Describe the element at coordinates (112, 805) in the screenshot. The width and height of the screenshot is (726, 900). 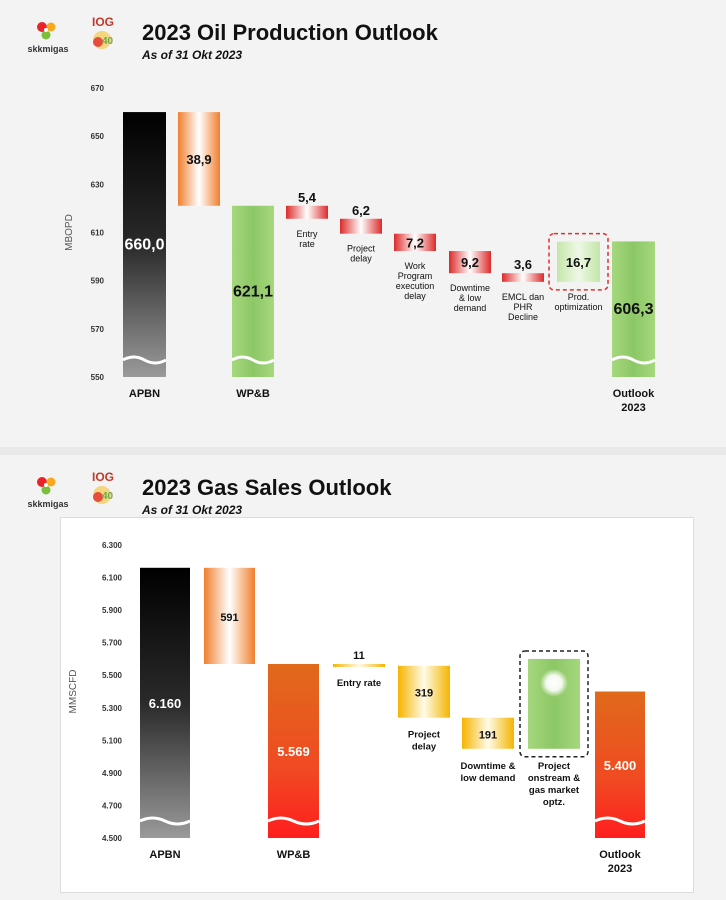
I see `y-tick-label: 4.700` at that location.